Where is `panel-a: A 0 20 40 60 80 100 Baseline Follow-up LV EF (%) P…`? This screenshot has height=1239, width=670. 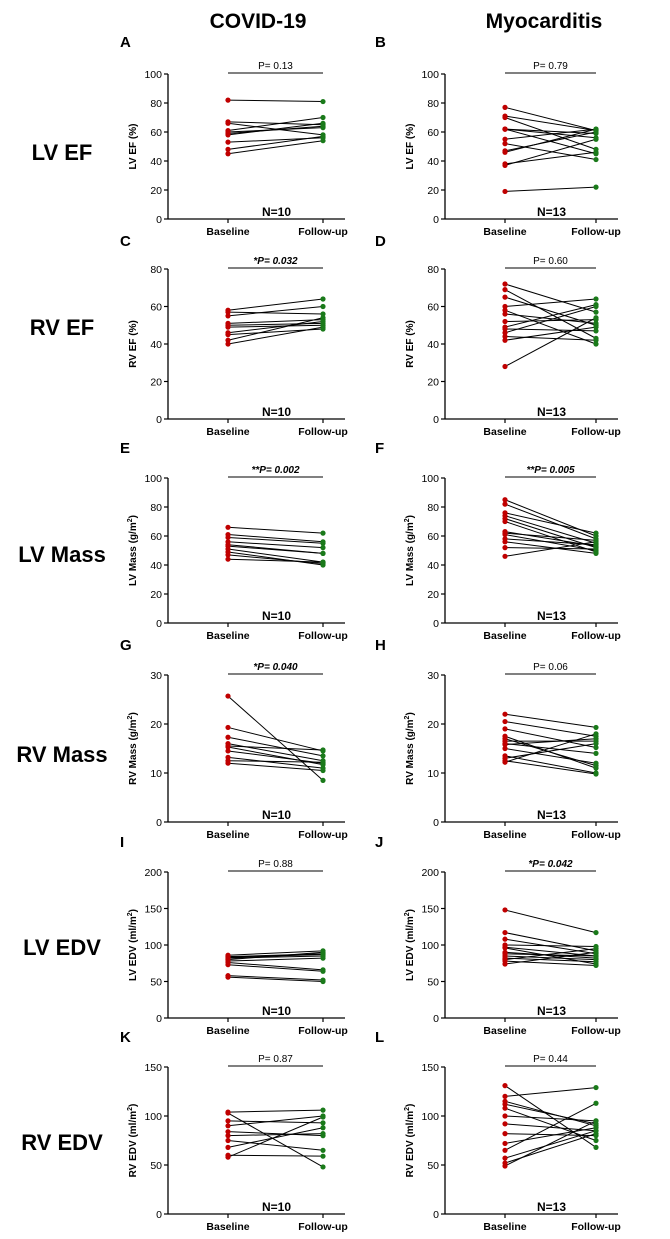
panel-a: A 0 20 40 60 80 100 Baseline Follow-up LV EF (%) P… is located at coordinates (234, 136).